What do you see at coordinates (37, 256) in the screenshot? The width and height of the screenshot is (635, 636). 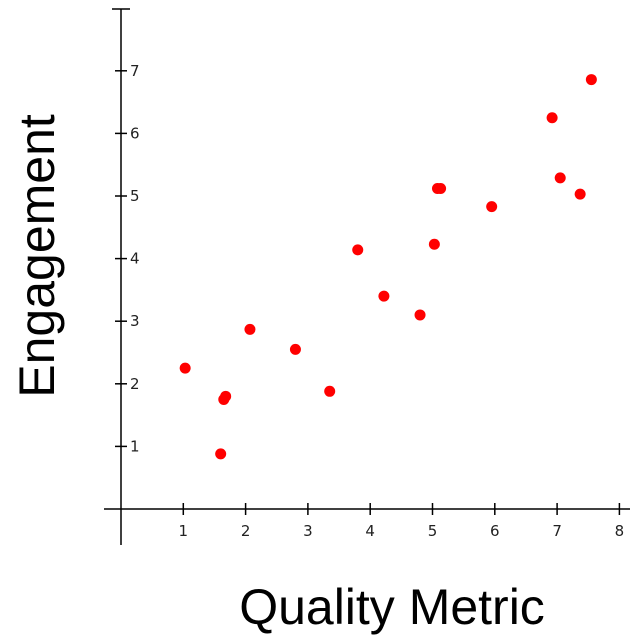 I see `y-axis-title: Engagement` at bounding box center [37, 256].